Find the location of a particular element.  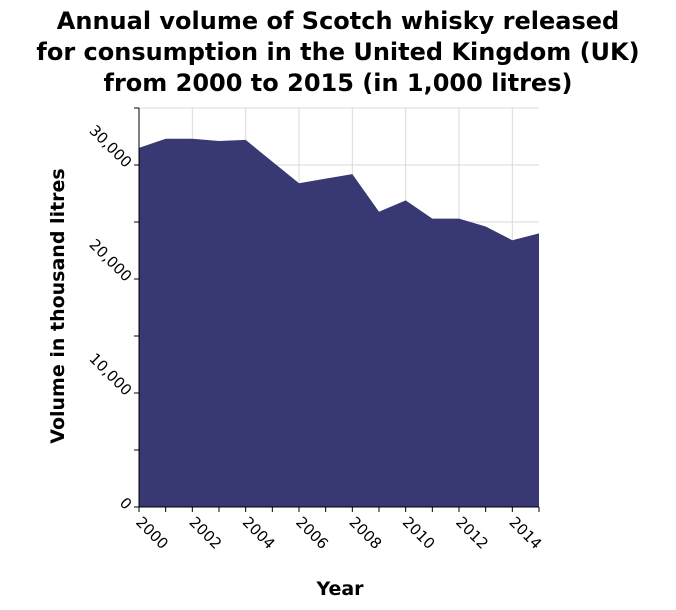

x-tick-label: 2000 is located at coordinates (152, 533).